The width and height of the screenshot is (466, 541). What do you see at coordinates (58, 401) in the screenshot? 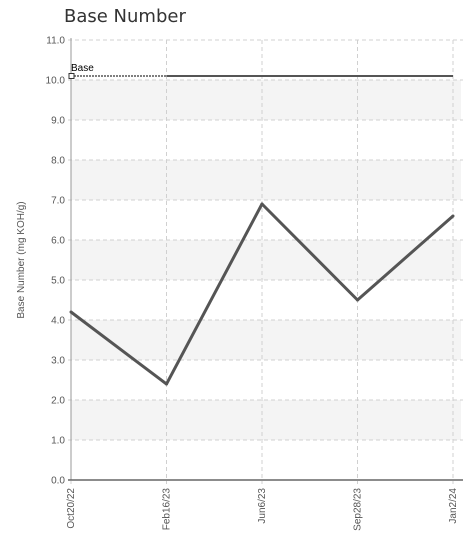
I see `y-tick-label: 2.0` at bounding box center [58, 401].